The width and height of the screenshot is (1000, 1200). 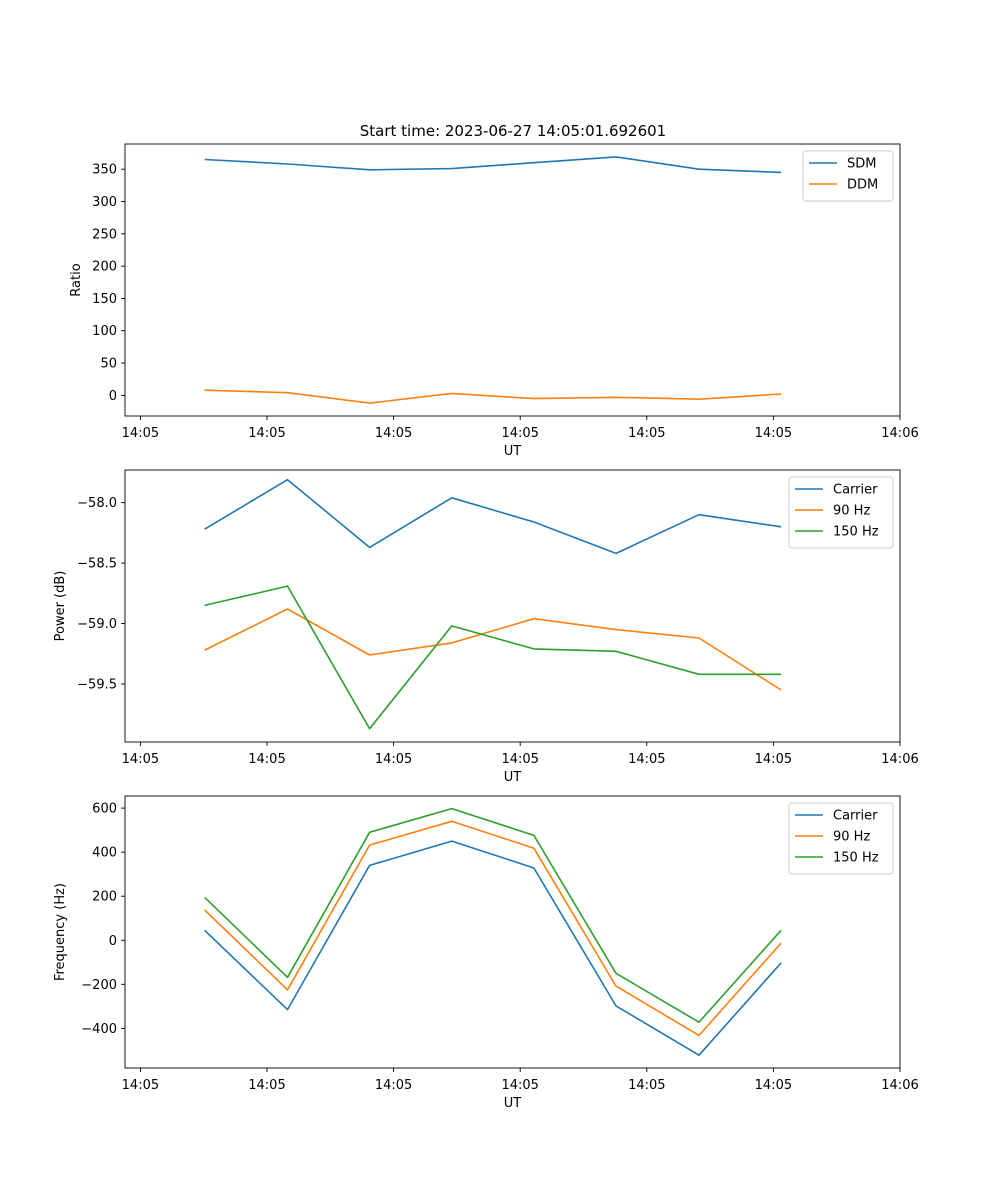 I want to click on y-axis-label: Power (dB), so click(x=60, y=606).